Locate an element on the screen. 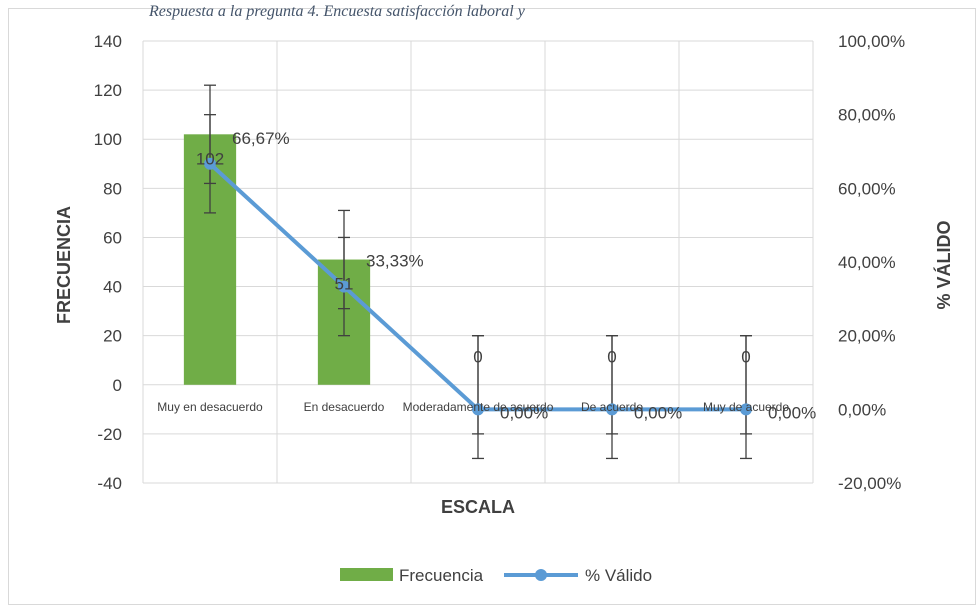 Image resolution: width=979 pixels, height=607 pixels. legend-swatch-marker is located at coordinates (541, 575).